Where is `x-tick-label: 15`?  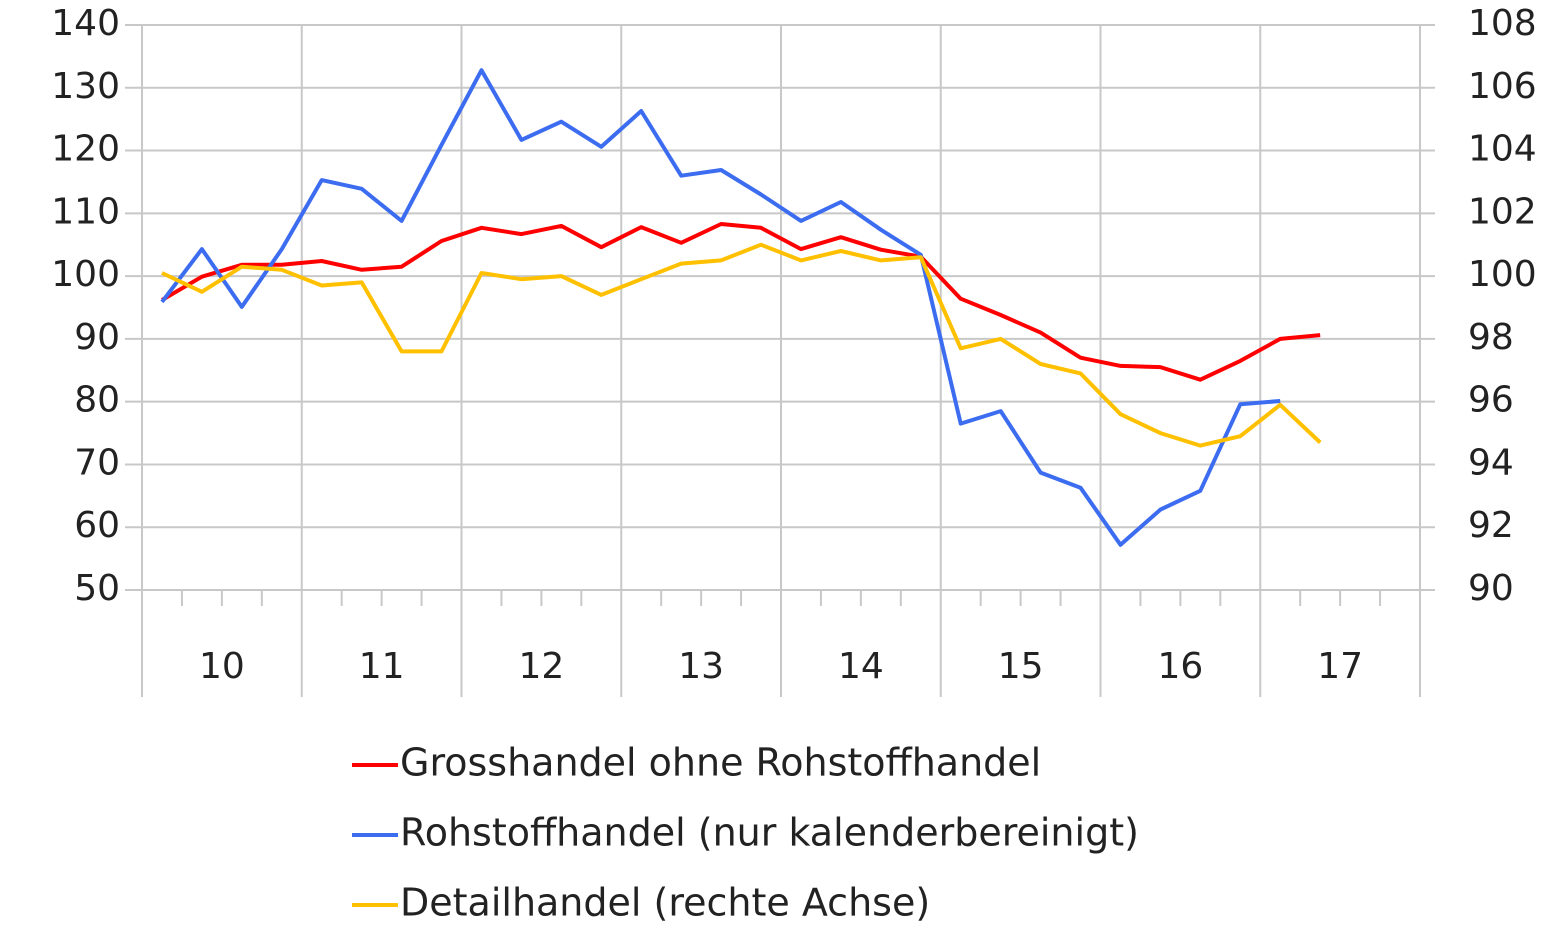 x-tick-label: 15 is located at coordinates (1021, 666).